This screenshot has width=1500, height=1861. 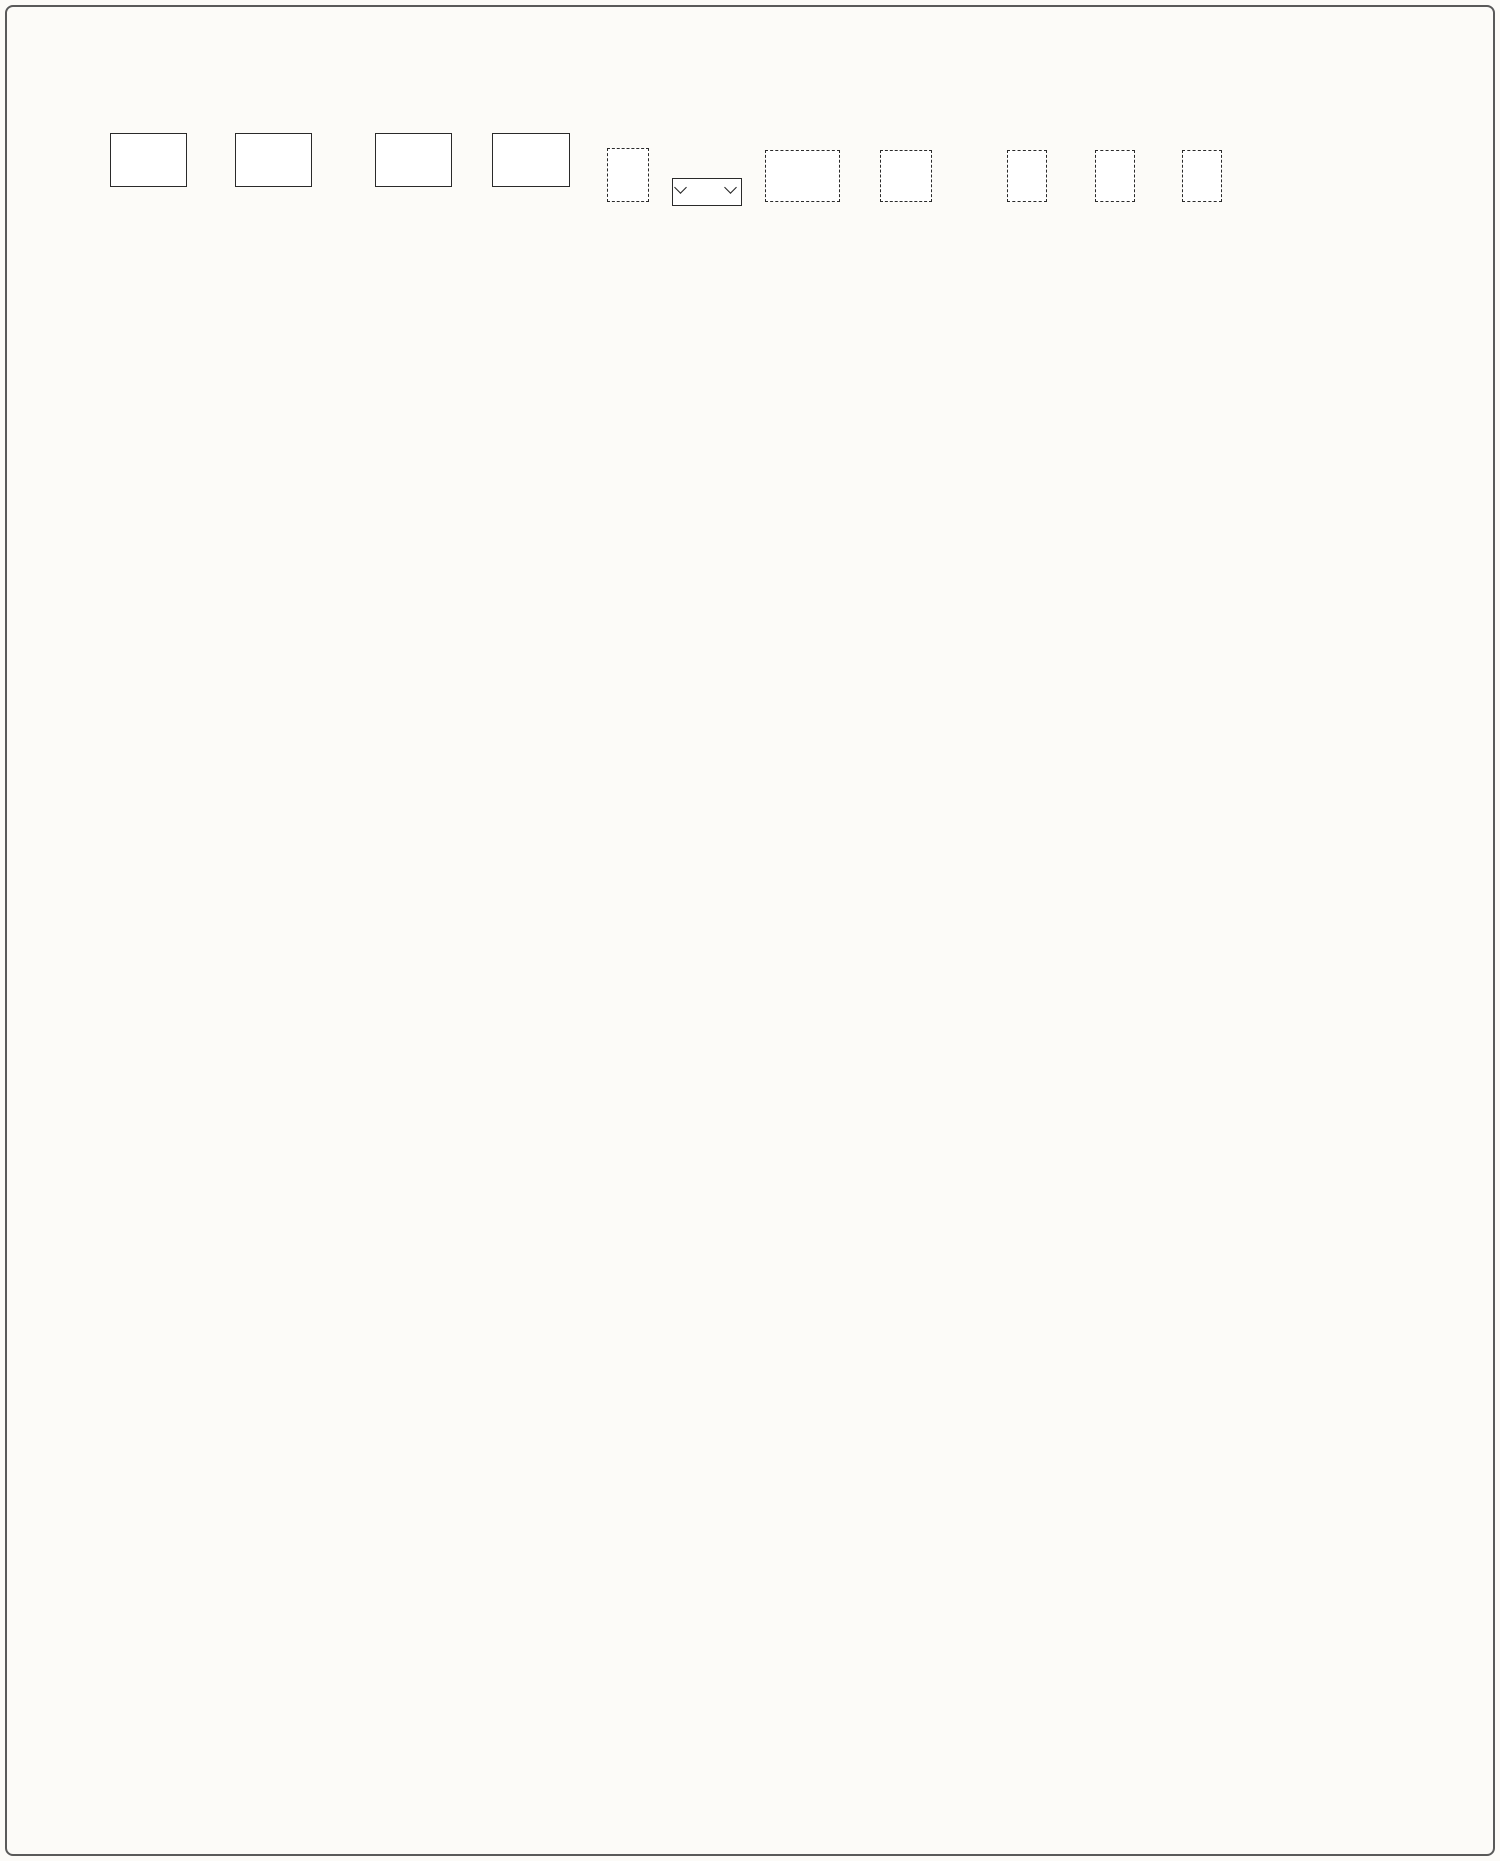 I want to click on drivetrain-module-box, so click(x=1115, y=176).